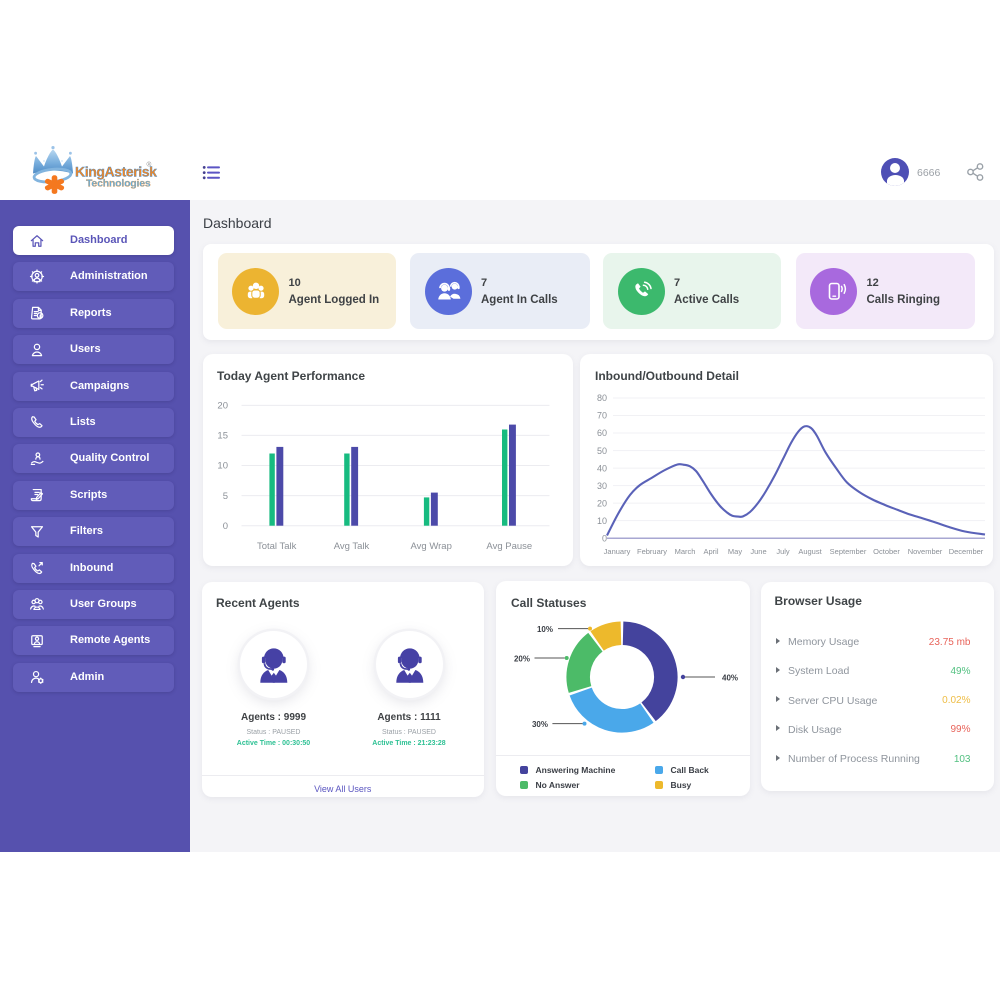 The width and height of the screenshot is (1000, 1000). Describe the element at coordinates (602, 416) in the screenshot. I see `svg-text: 70` at that location.